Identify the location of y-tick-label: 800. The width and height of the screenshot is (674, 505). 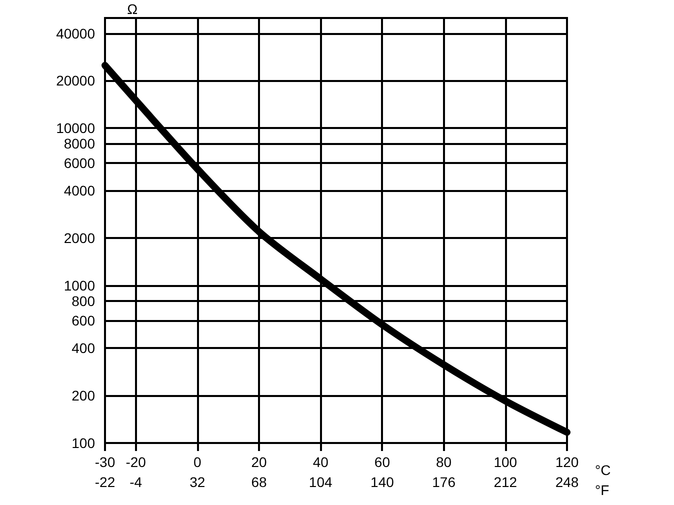
(84, 300).